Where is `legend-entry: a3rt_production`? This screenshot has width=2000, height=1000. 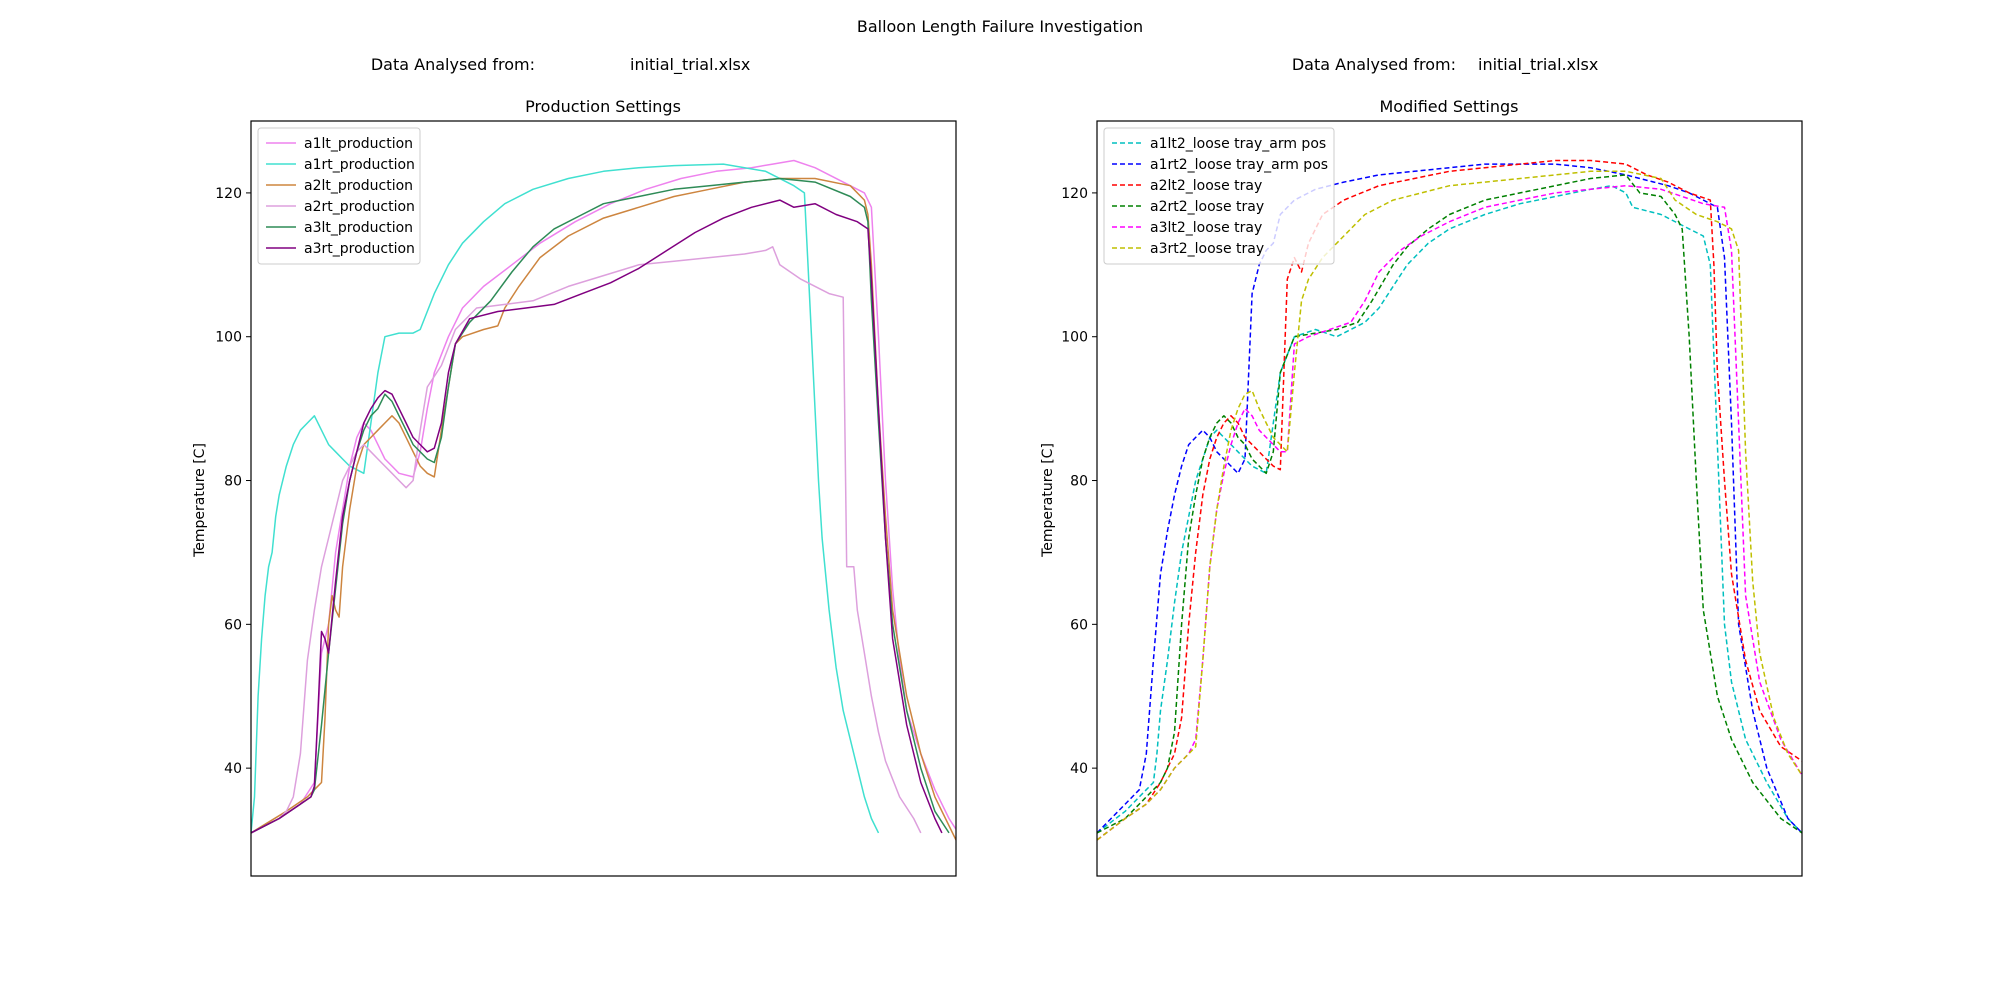
legend-entry: a3rt_production is located at coordinates (359, 249).